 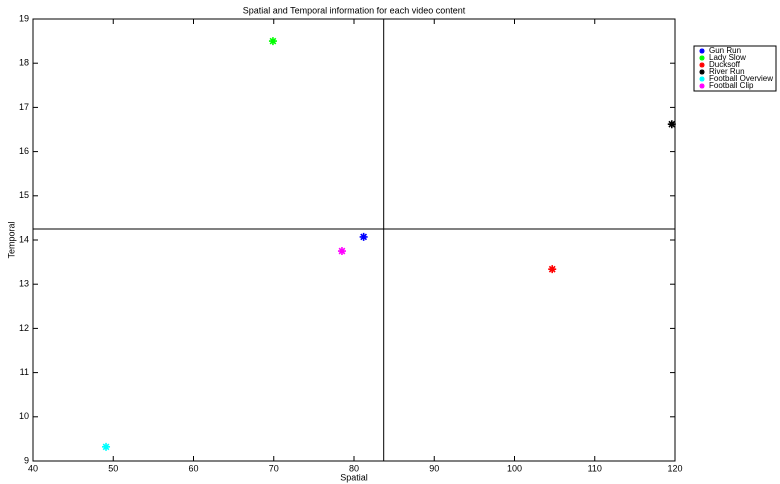 What do you see at coordinates (727, 57) in the screenshot?
I see `legend-label: Lady Slow` at bounding box center [727, 57].